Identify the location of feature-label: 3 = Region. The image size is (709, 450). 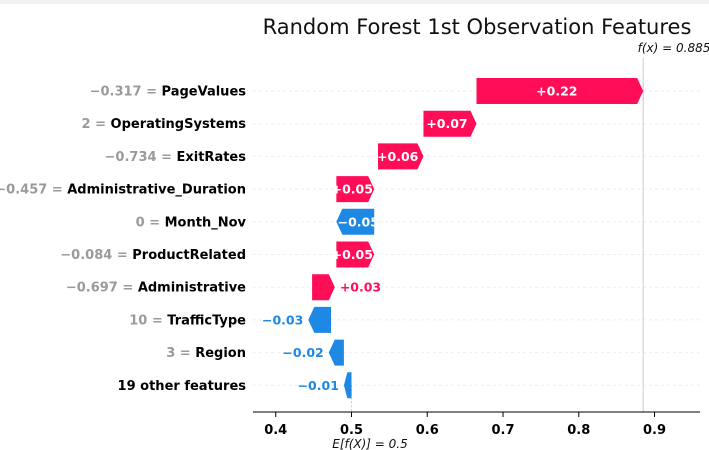
(206, 353).